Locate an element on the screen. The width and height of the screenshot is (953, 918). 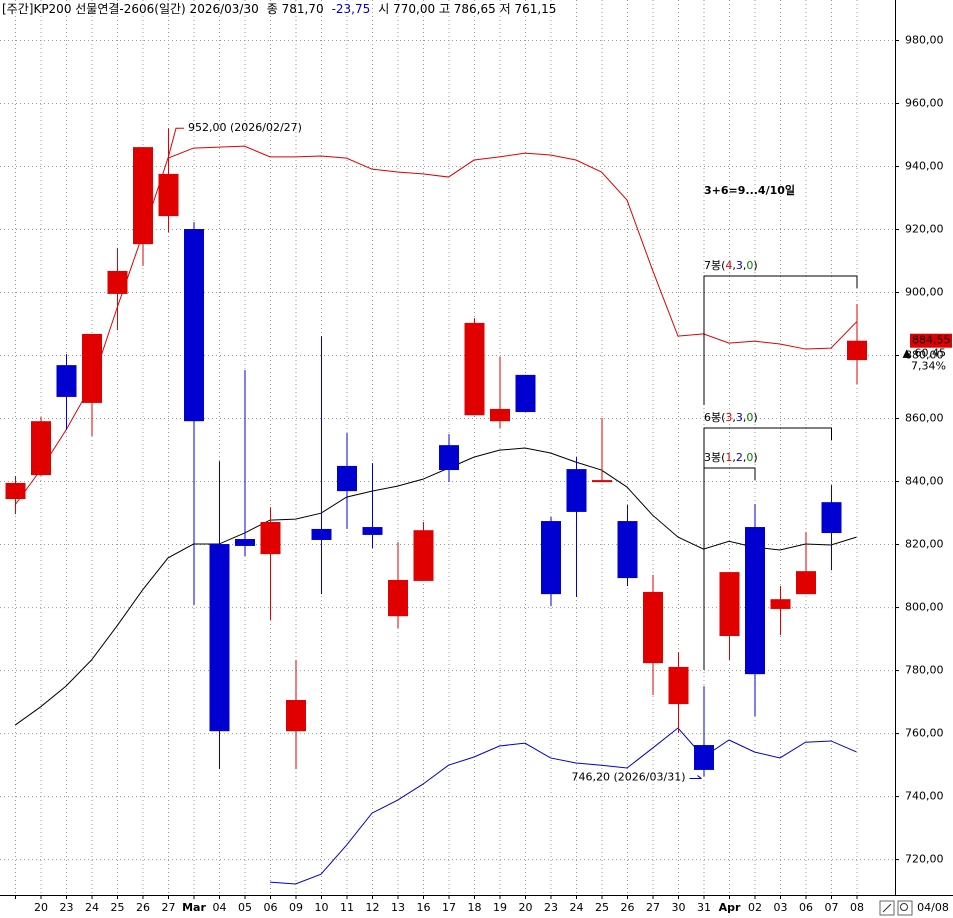
y-tick-label: 820,00 is located at coordinates (924, 544).